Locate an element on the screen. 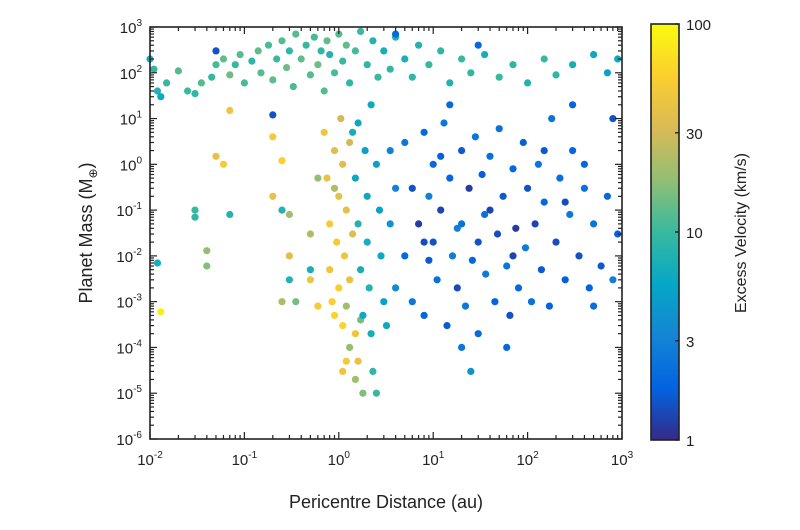 Image resolution: width=800 pixels, height=530 pixels. colorbar-gradient is located at coordinates (665, 232).